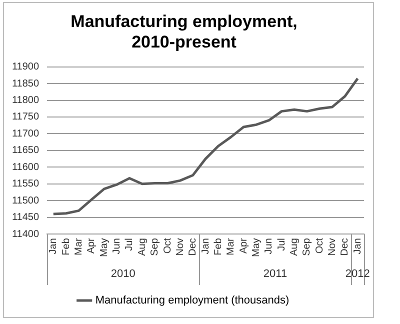 The image size is (400, 324). I want to click on legend-label: Manufacturing employment (thousands), so click(192, 300).